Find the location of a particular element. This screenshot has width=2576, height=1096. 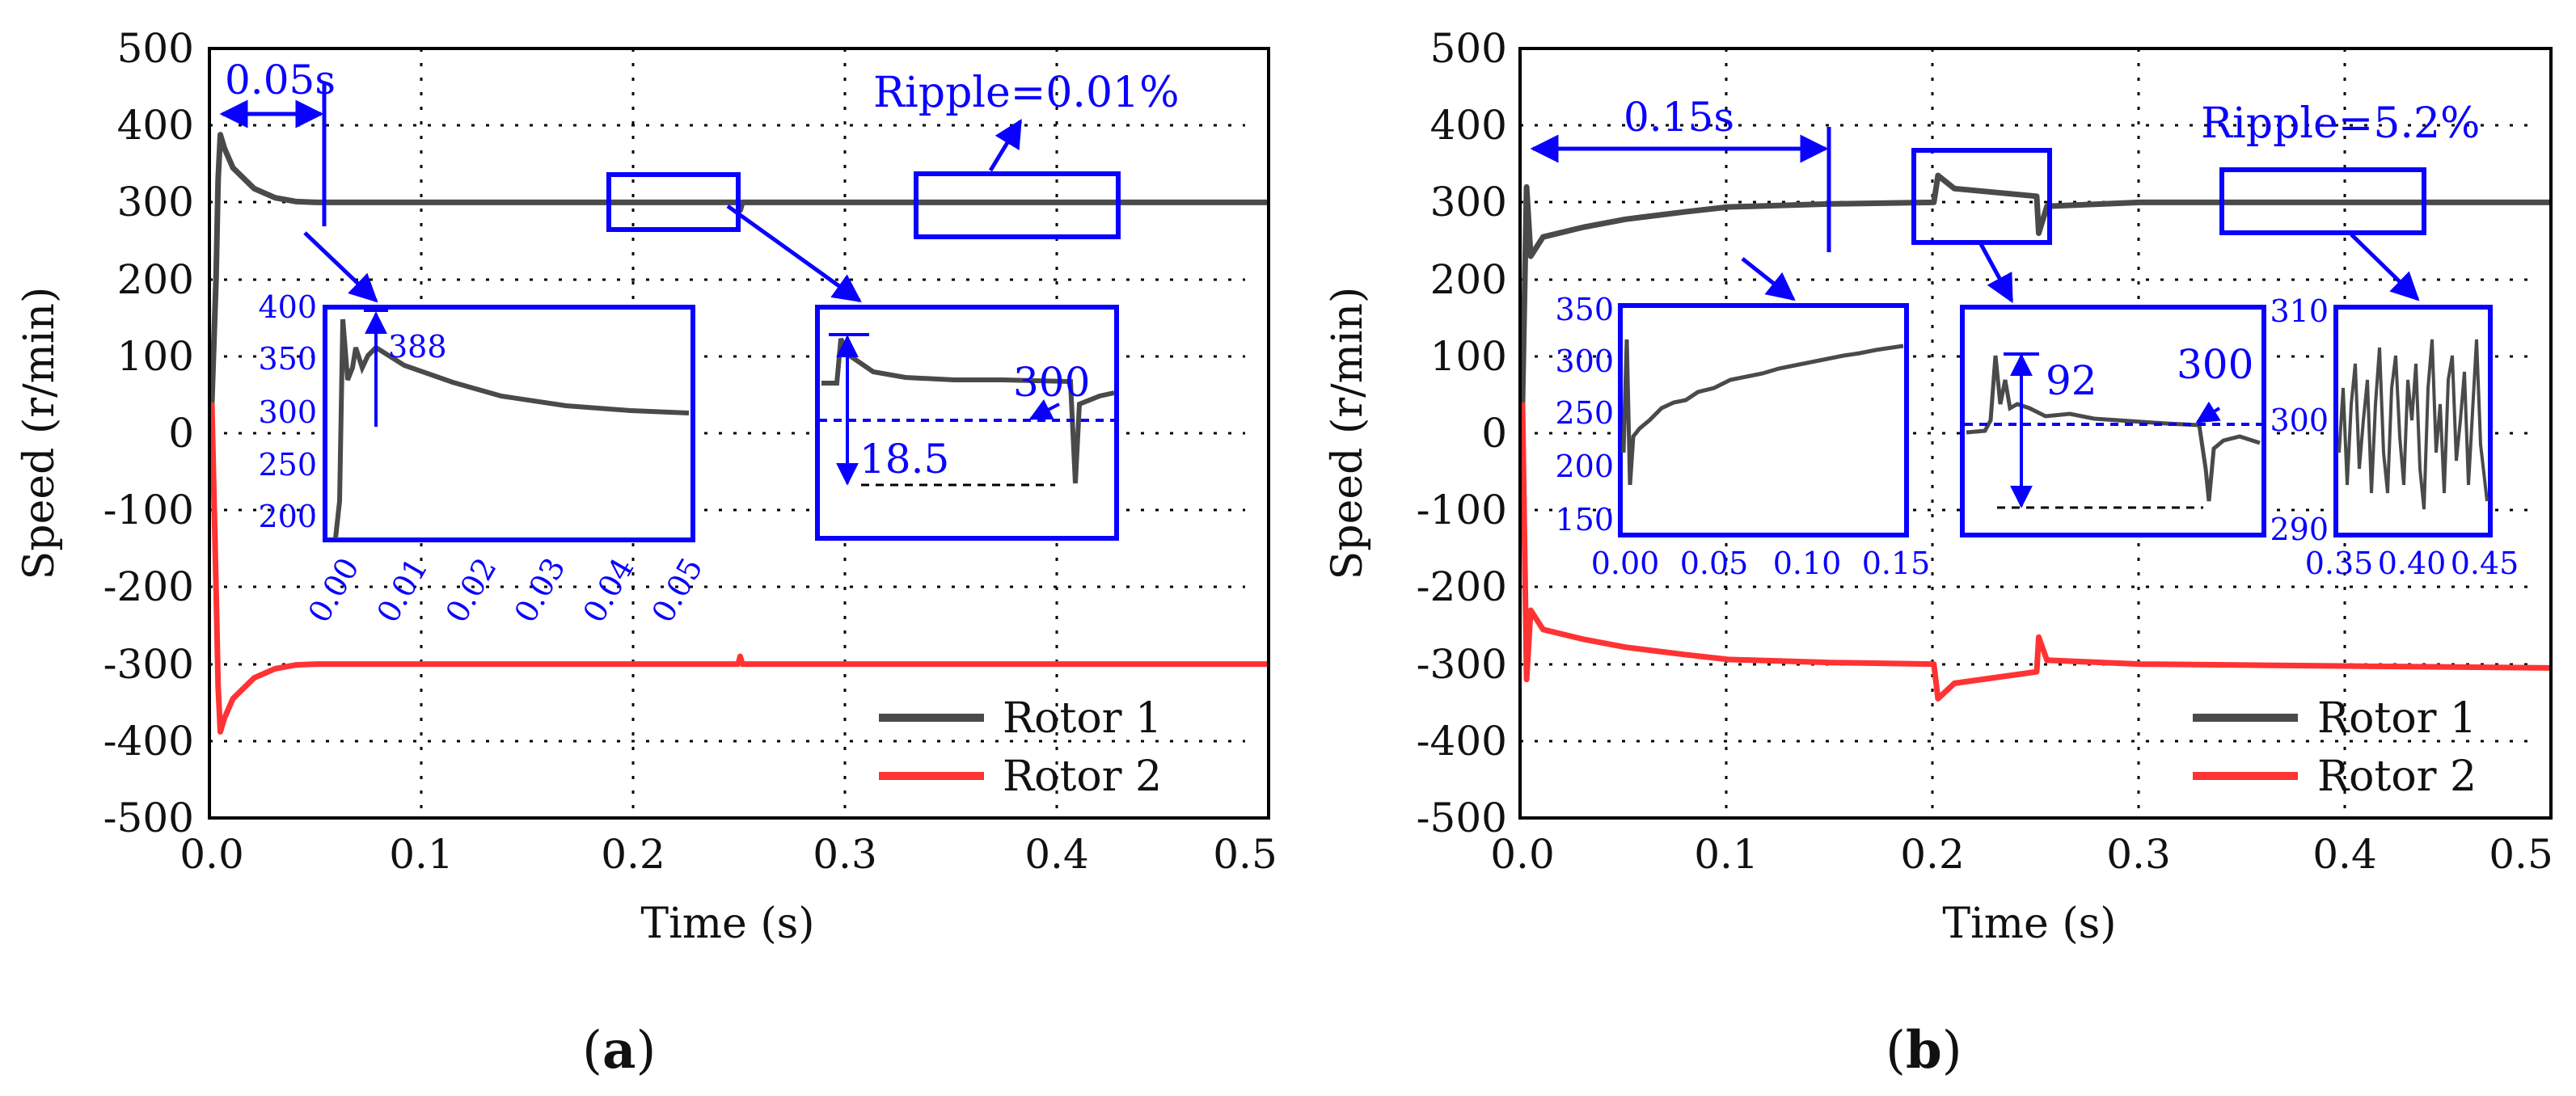

y-tick-label: -100 is located at coordinates (1462, 510).